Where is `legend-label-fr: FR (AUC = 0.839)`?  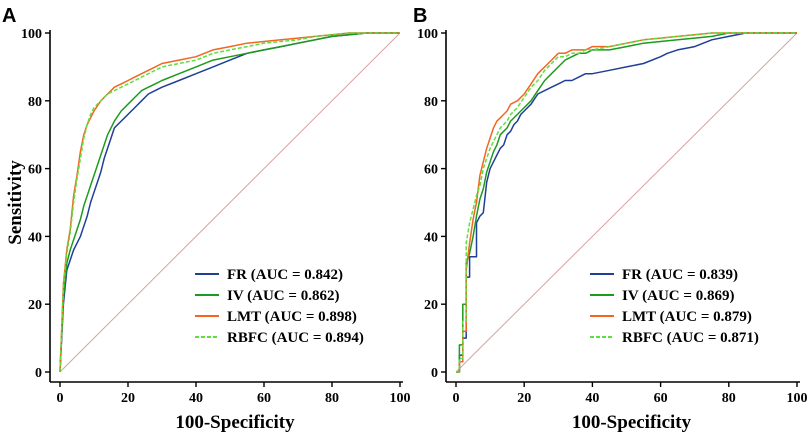
legend-label-fr: FR (AUC = 0.839) is located at coordinates (680, 275).